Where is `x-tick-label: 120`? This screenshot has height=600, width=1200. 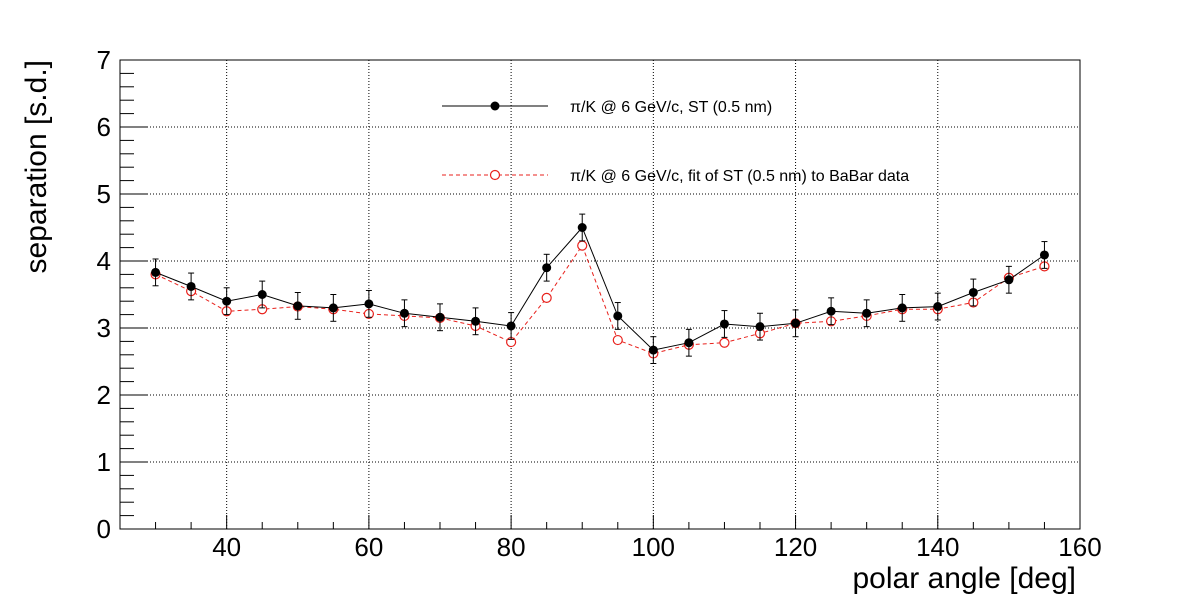 x-tick-label: 120 is located at coordinates (795, 547).